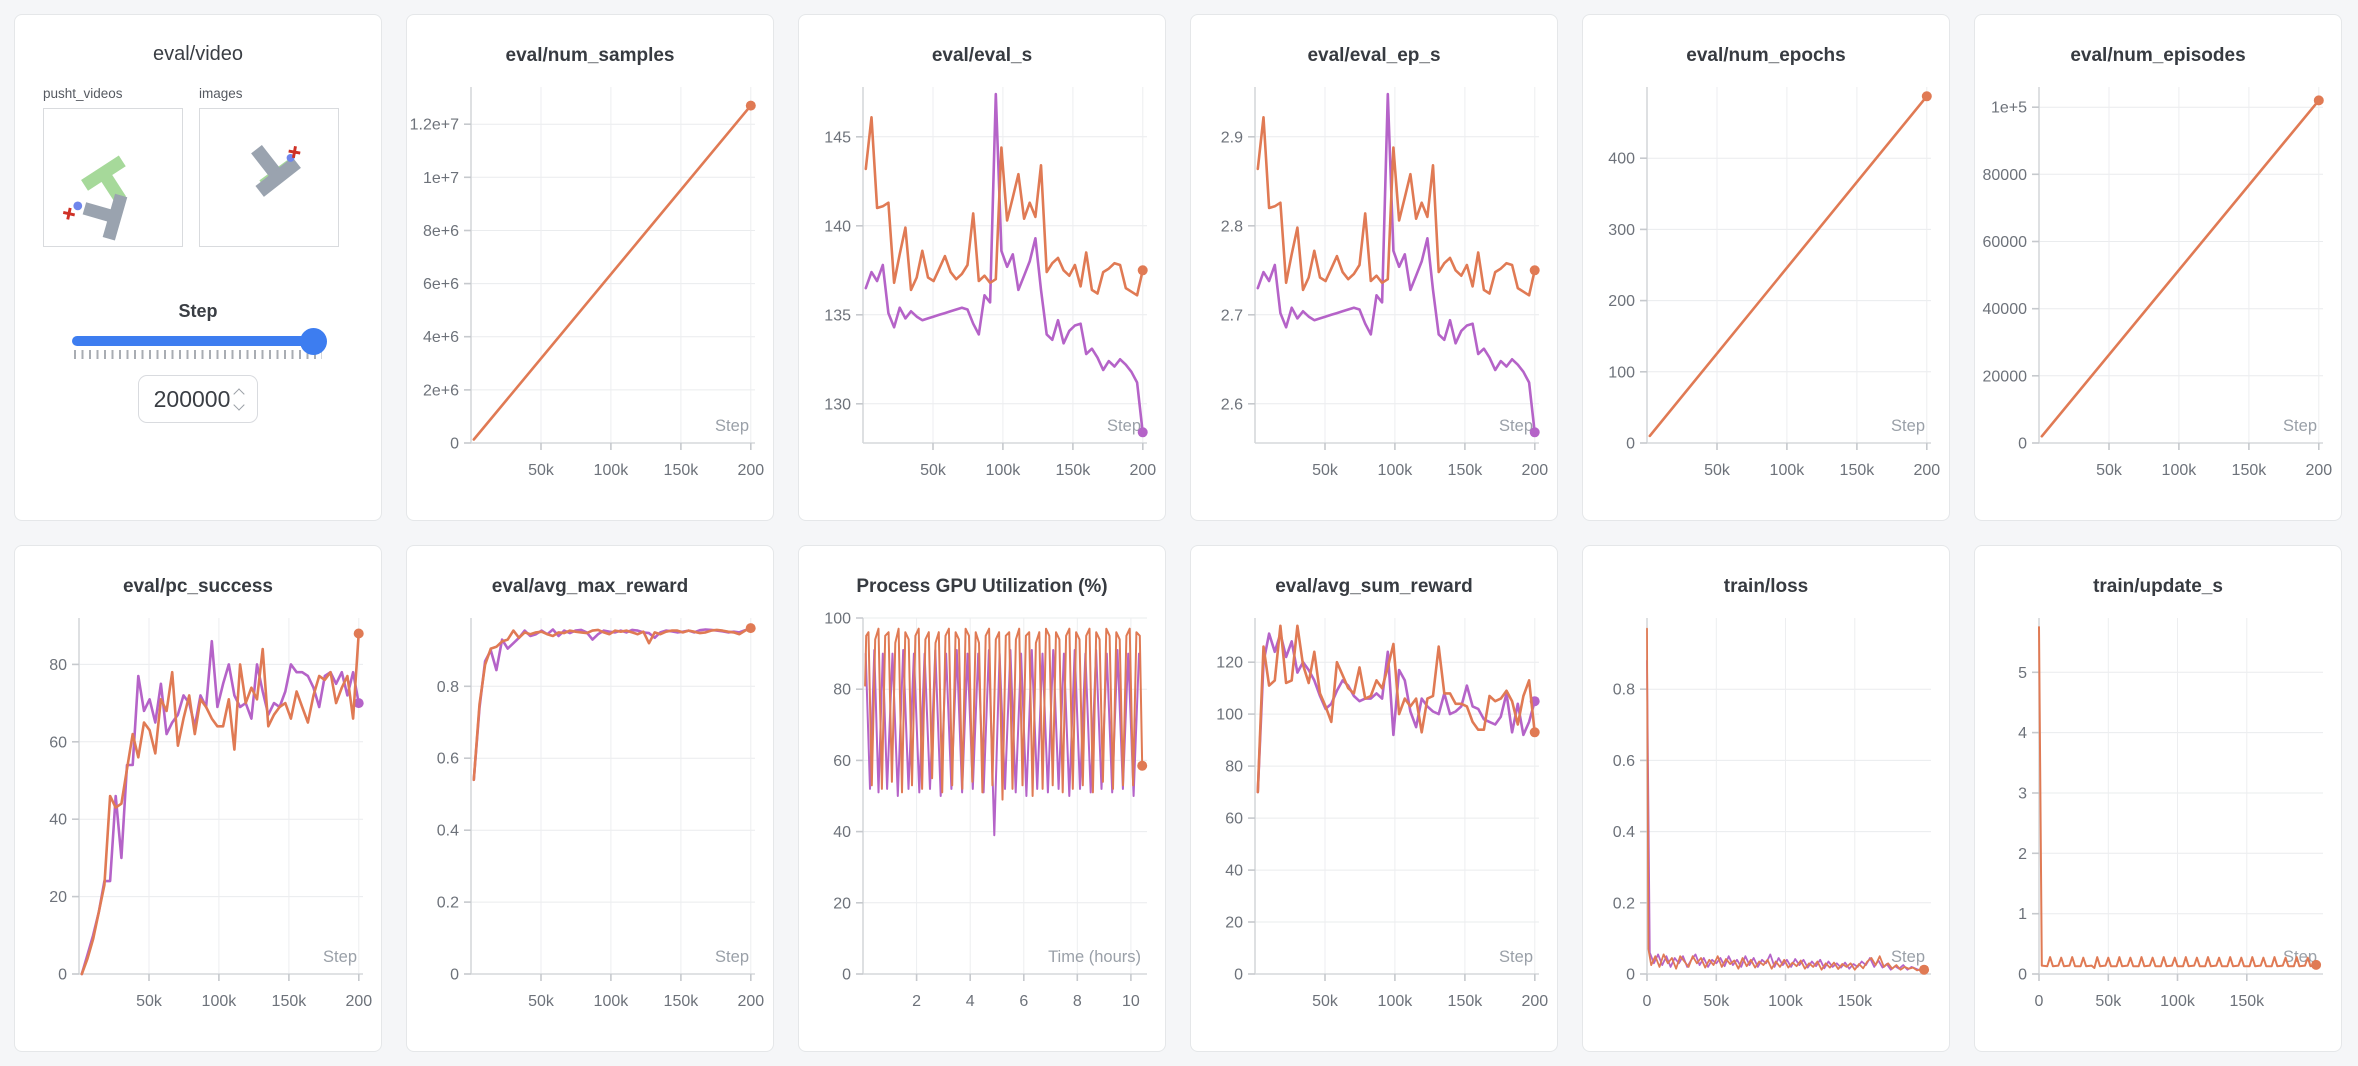  What do you see at coordinates (239, 404) in the screenshot?
I see `spinner-down-icon` at bounding box center [239, 404].